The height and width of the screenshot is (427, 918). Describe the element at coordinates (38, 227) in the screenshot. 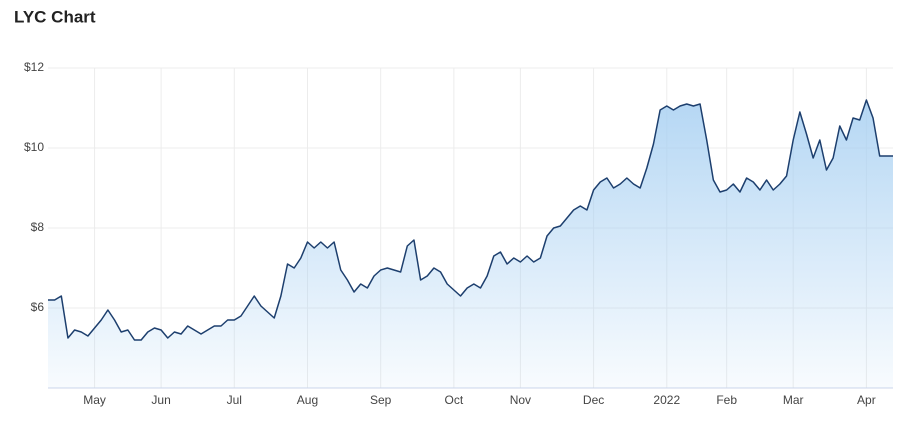

I see `y-tick-label: $8` at that location.